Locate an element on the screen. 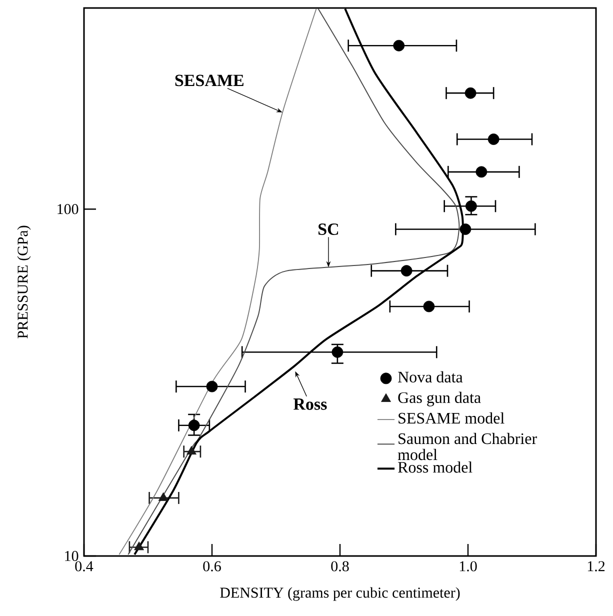 The width and height of the screenshot is (613, 616). legend-label: Gas gun data is located at coordinates (439, 399).